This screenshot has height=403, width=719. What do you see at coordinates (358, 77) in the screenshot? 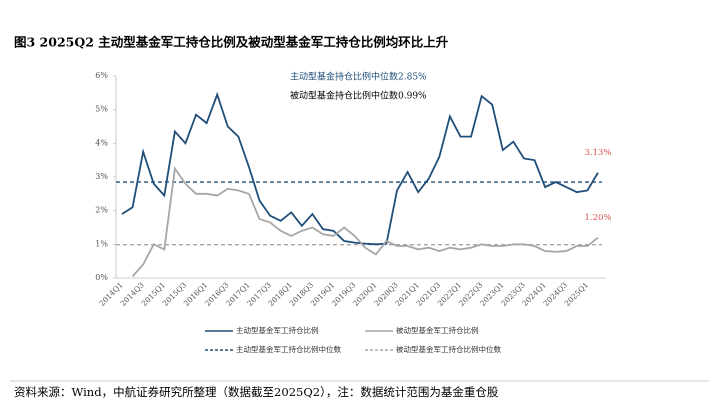
I see `median-label: 主动型基金持仓比例中位数2.85%` at bounding box center [358, 77].